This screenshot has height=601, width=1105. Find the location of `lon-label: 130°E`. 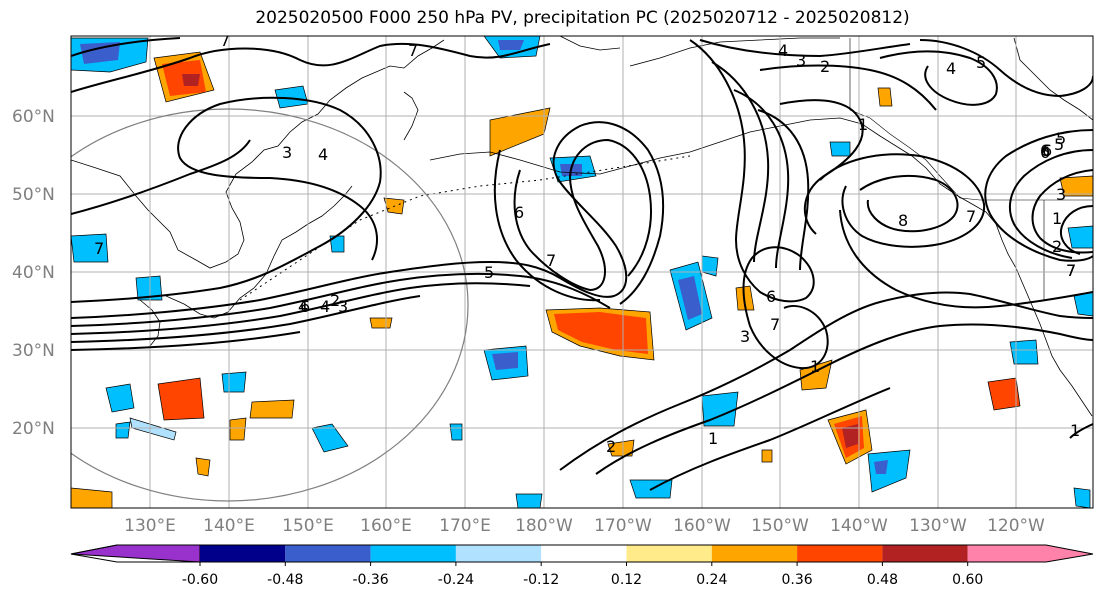

lon-label: 130°E is located at coordinates (150, 526).